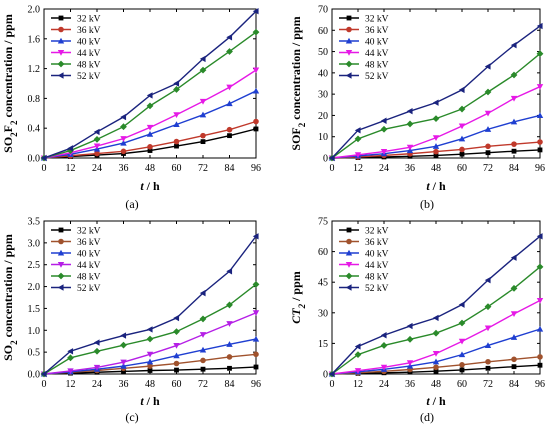 This screenshot has height=428, width=550. Describe the element at coordinates (323, 52) in the screenshot. I see `y-tick-label: 50` at that location.